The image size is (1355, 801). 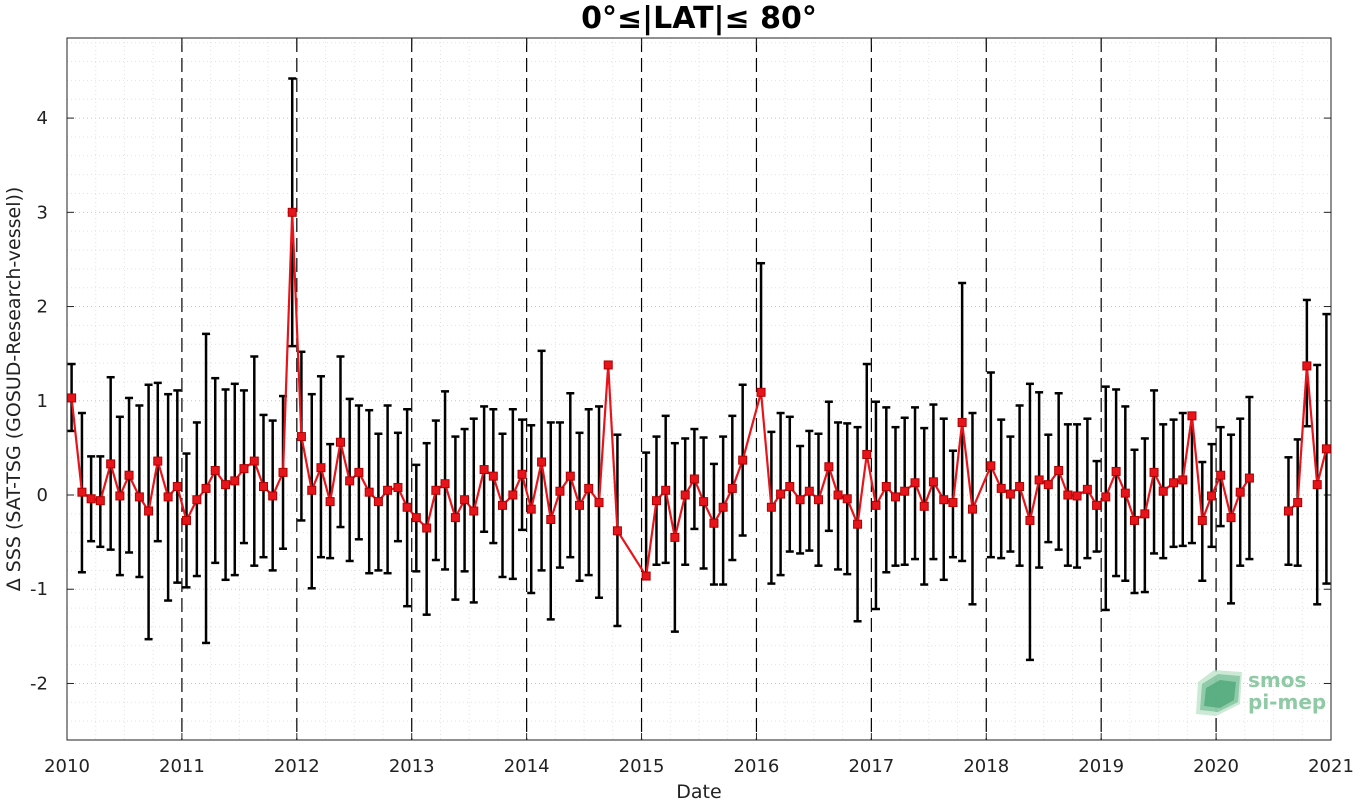 I want to click on y-tick-label: 3, so click(x=42, y=212).